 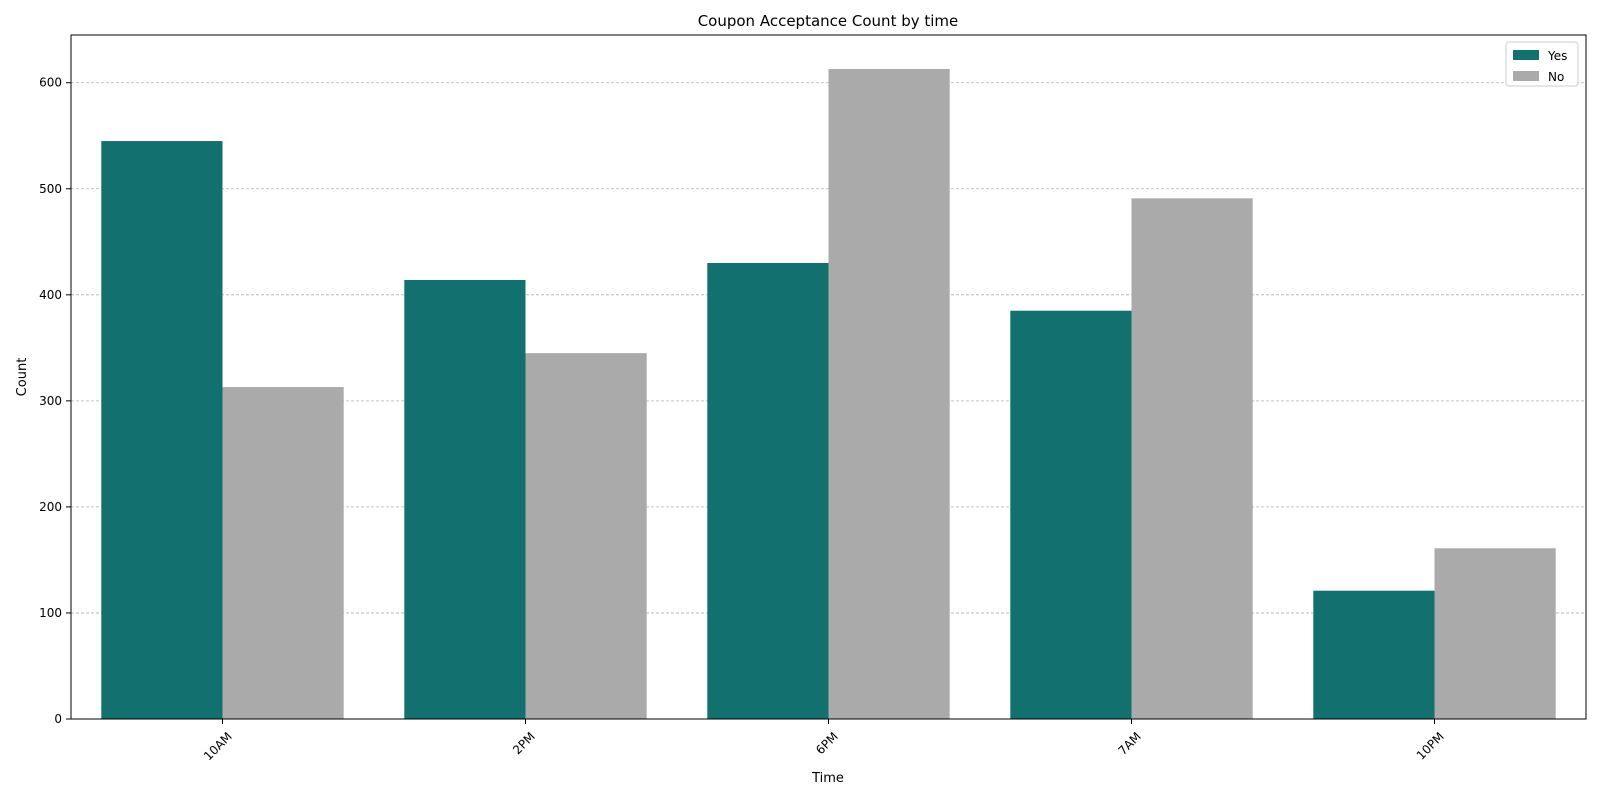 I want to click on x-axis: 10AM 2PM 6PM 7AM 10PM, so click(x=824, y=741).